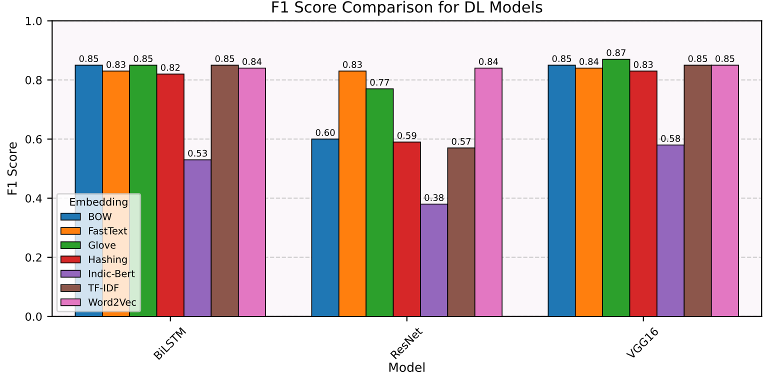  Describe the element at coordinates (325, 132) in the screenshot. I see `data-label: 0.60` at that location.